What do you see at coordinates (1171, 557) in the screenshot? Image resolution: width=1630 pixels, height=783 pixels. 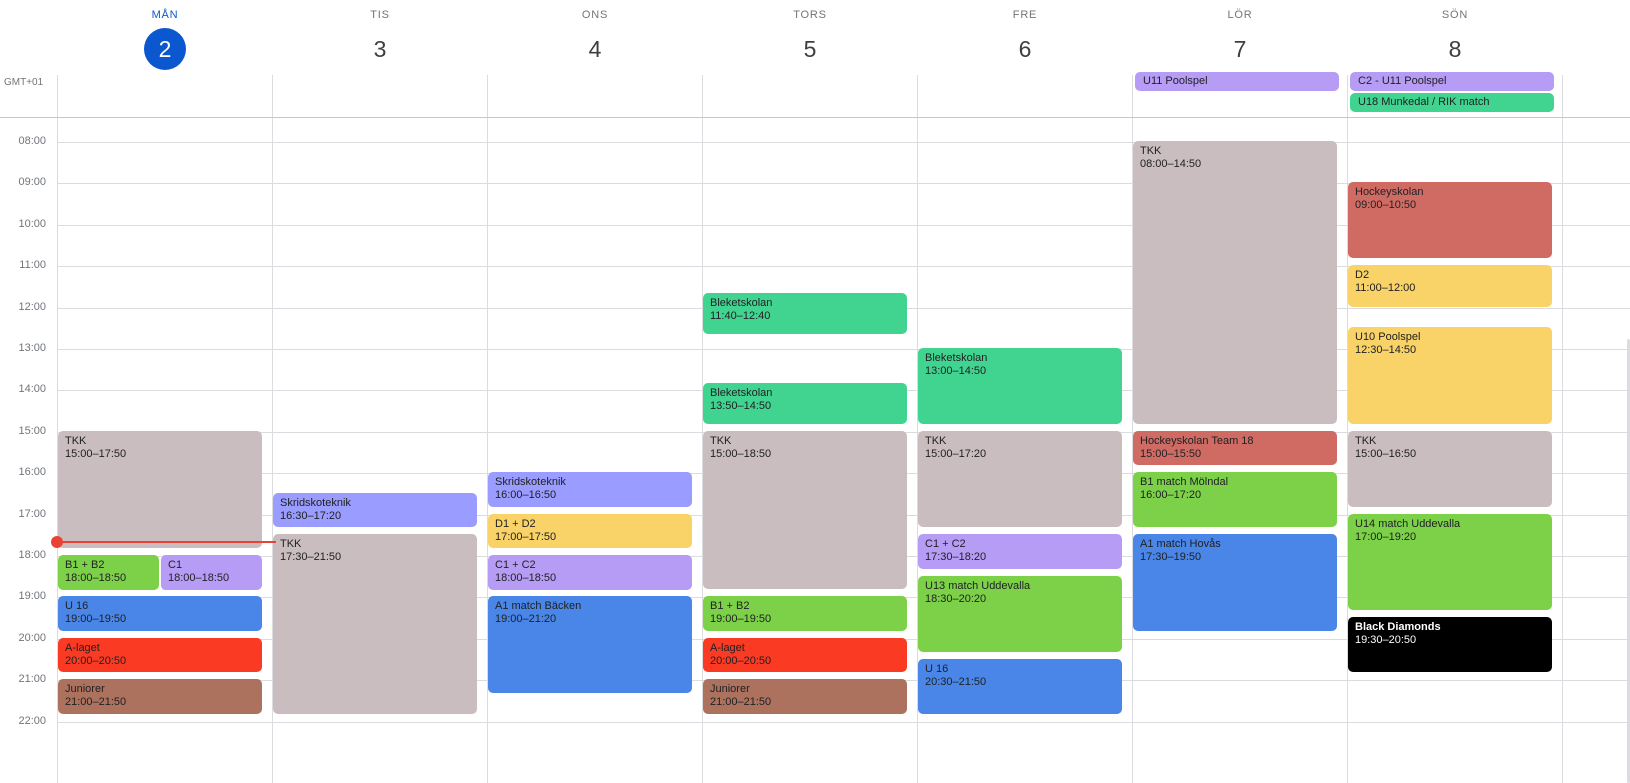 I see `event-time: 17:30–19:50` at bounding box center [1171, 557].